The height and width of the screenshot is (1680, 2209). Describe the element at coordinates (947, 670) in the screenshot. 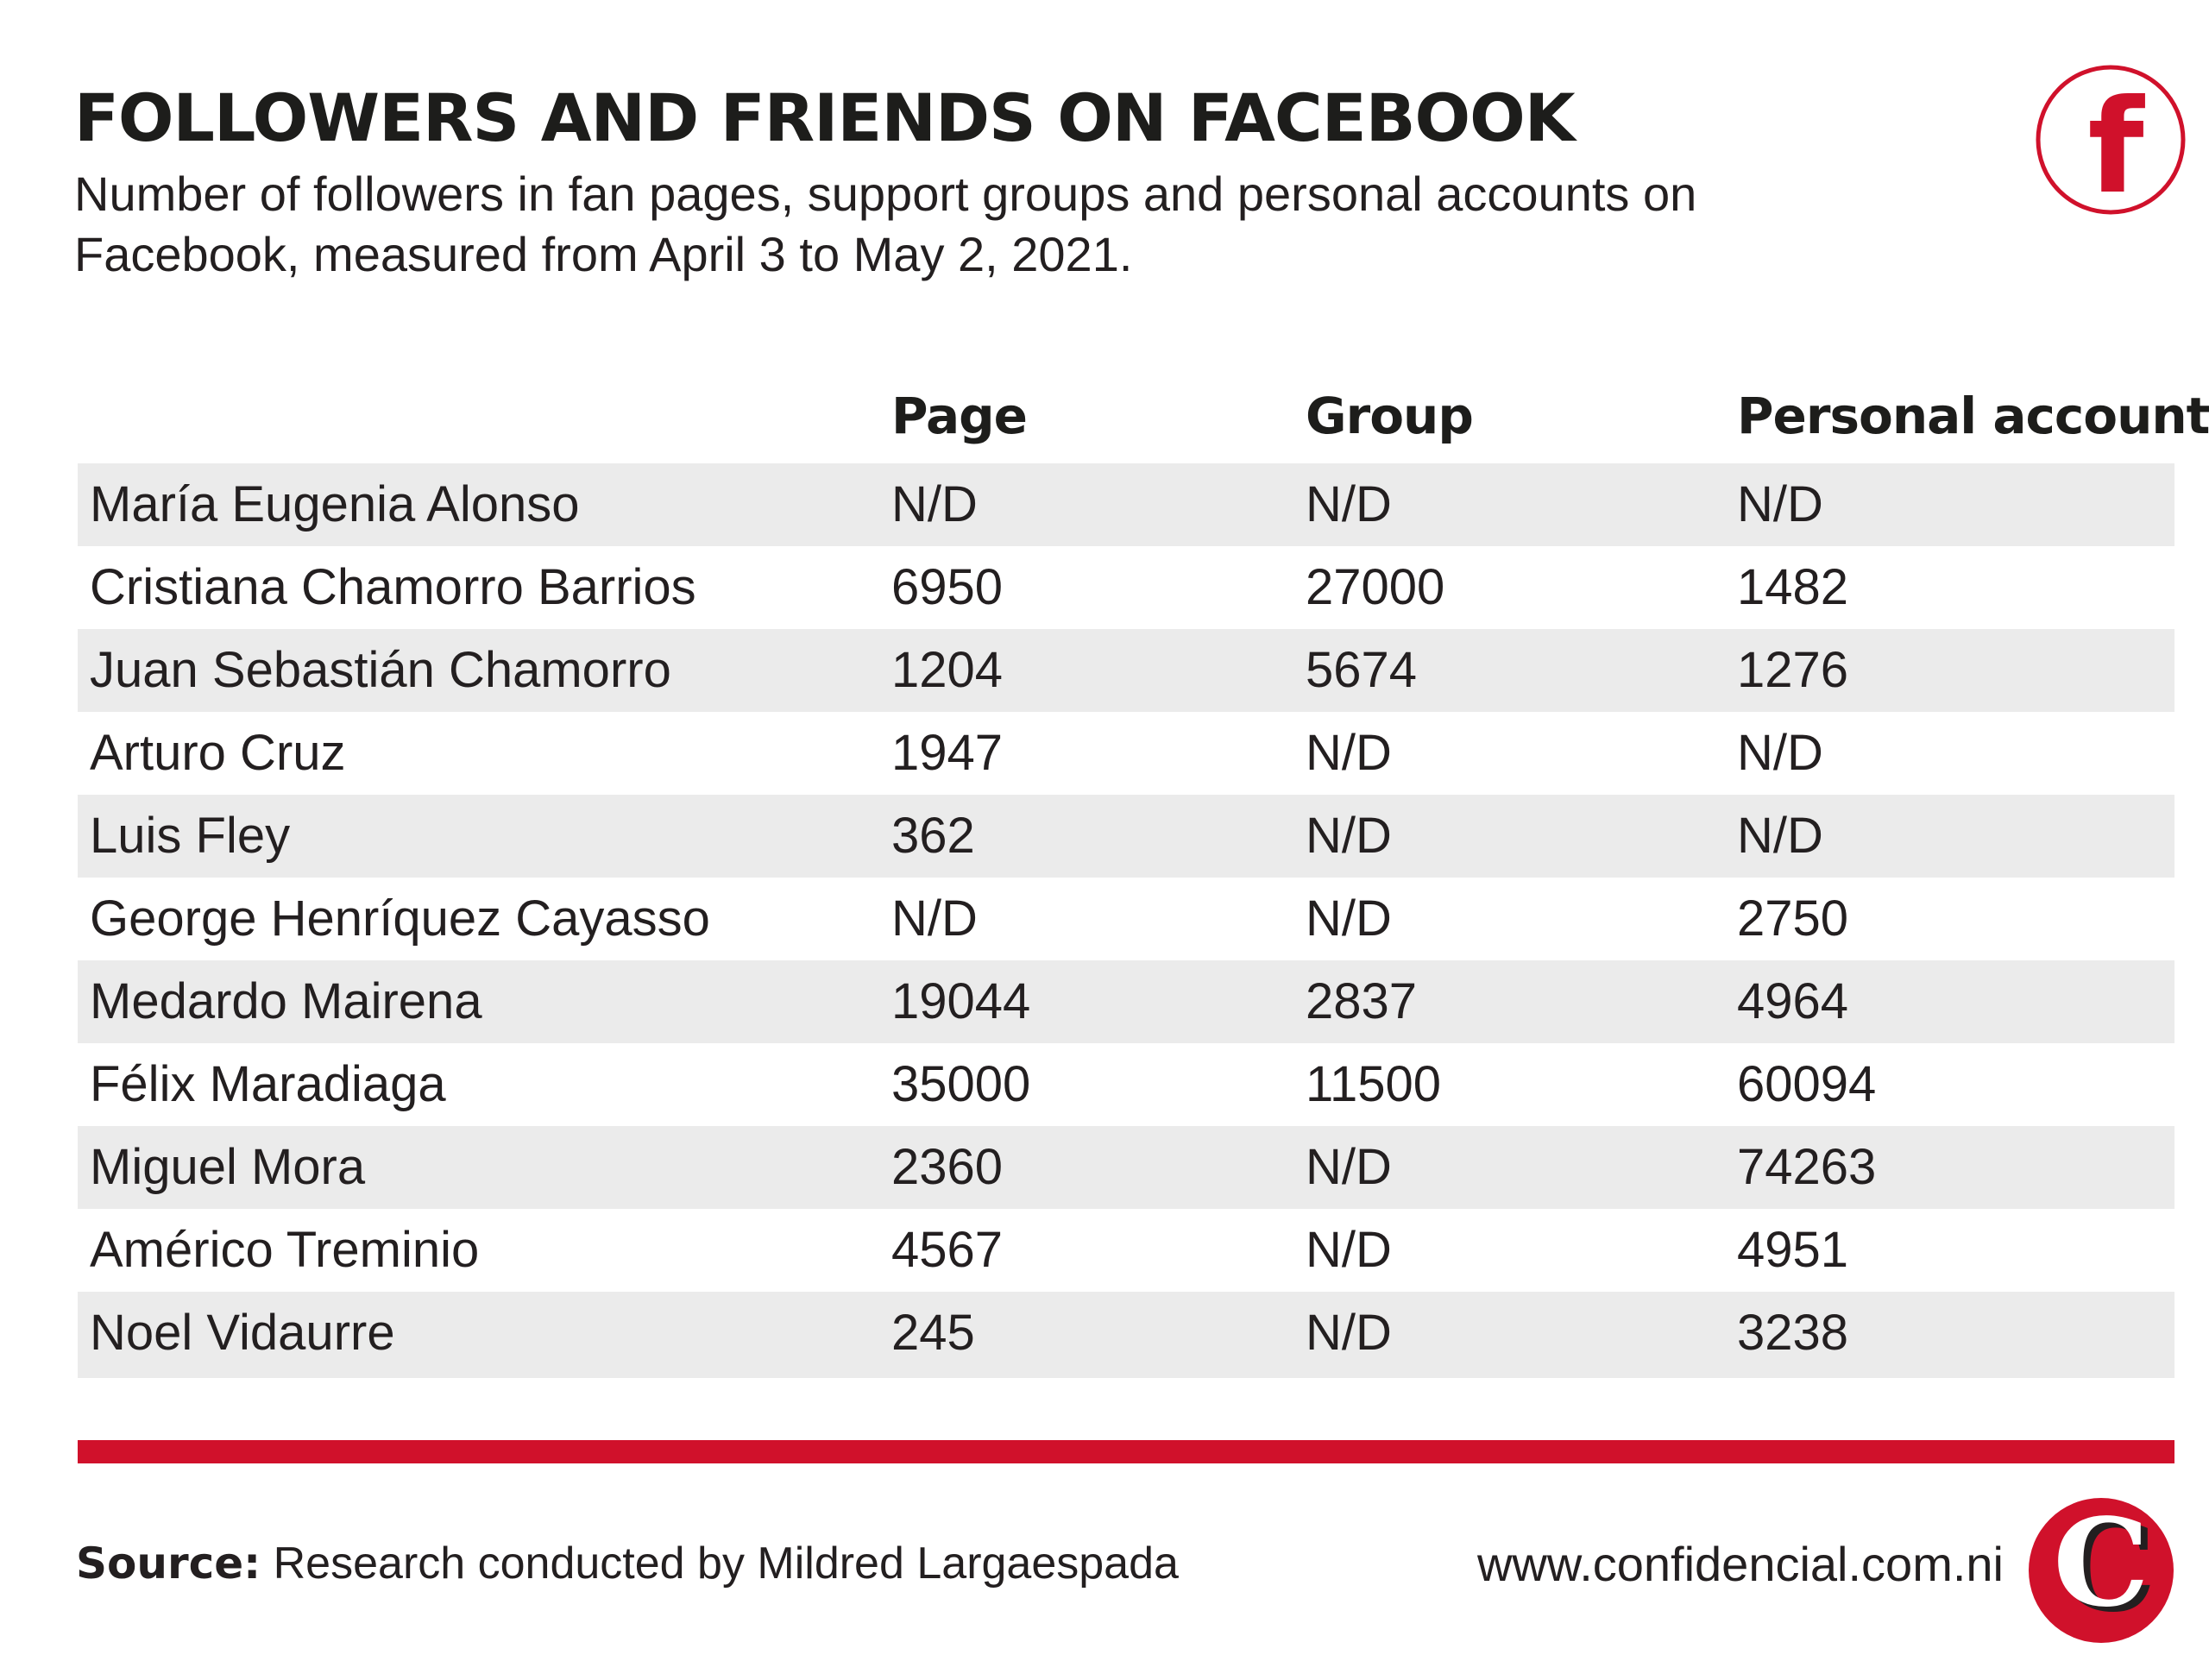

I see `cell-page: 1204` at that location.